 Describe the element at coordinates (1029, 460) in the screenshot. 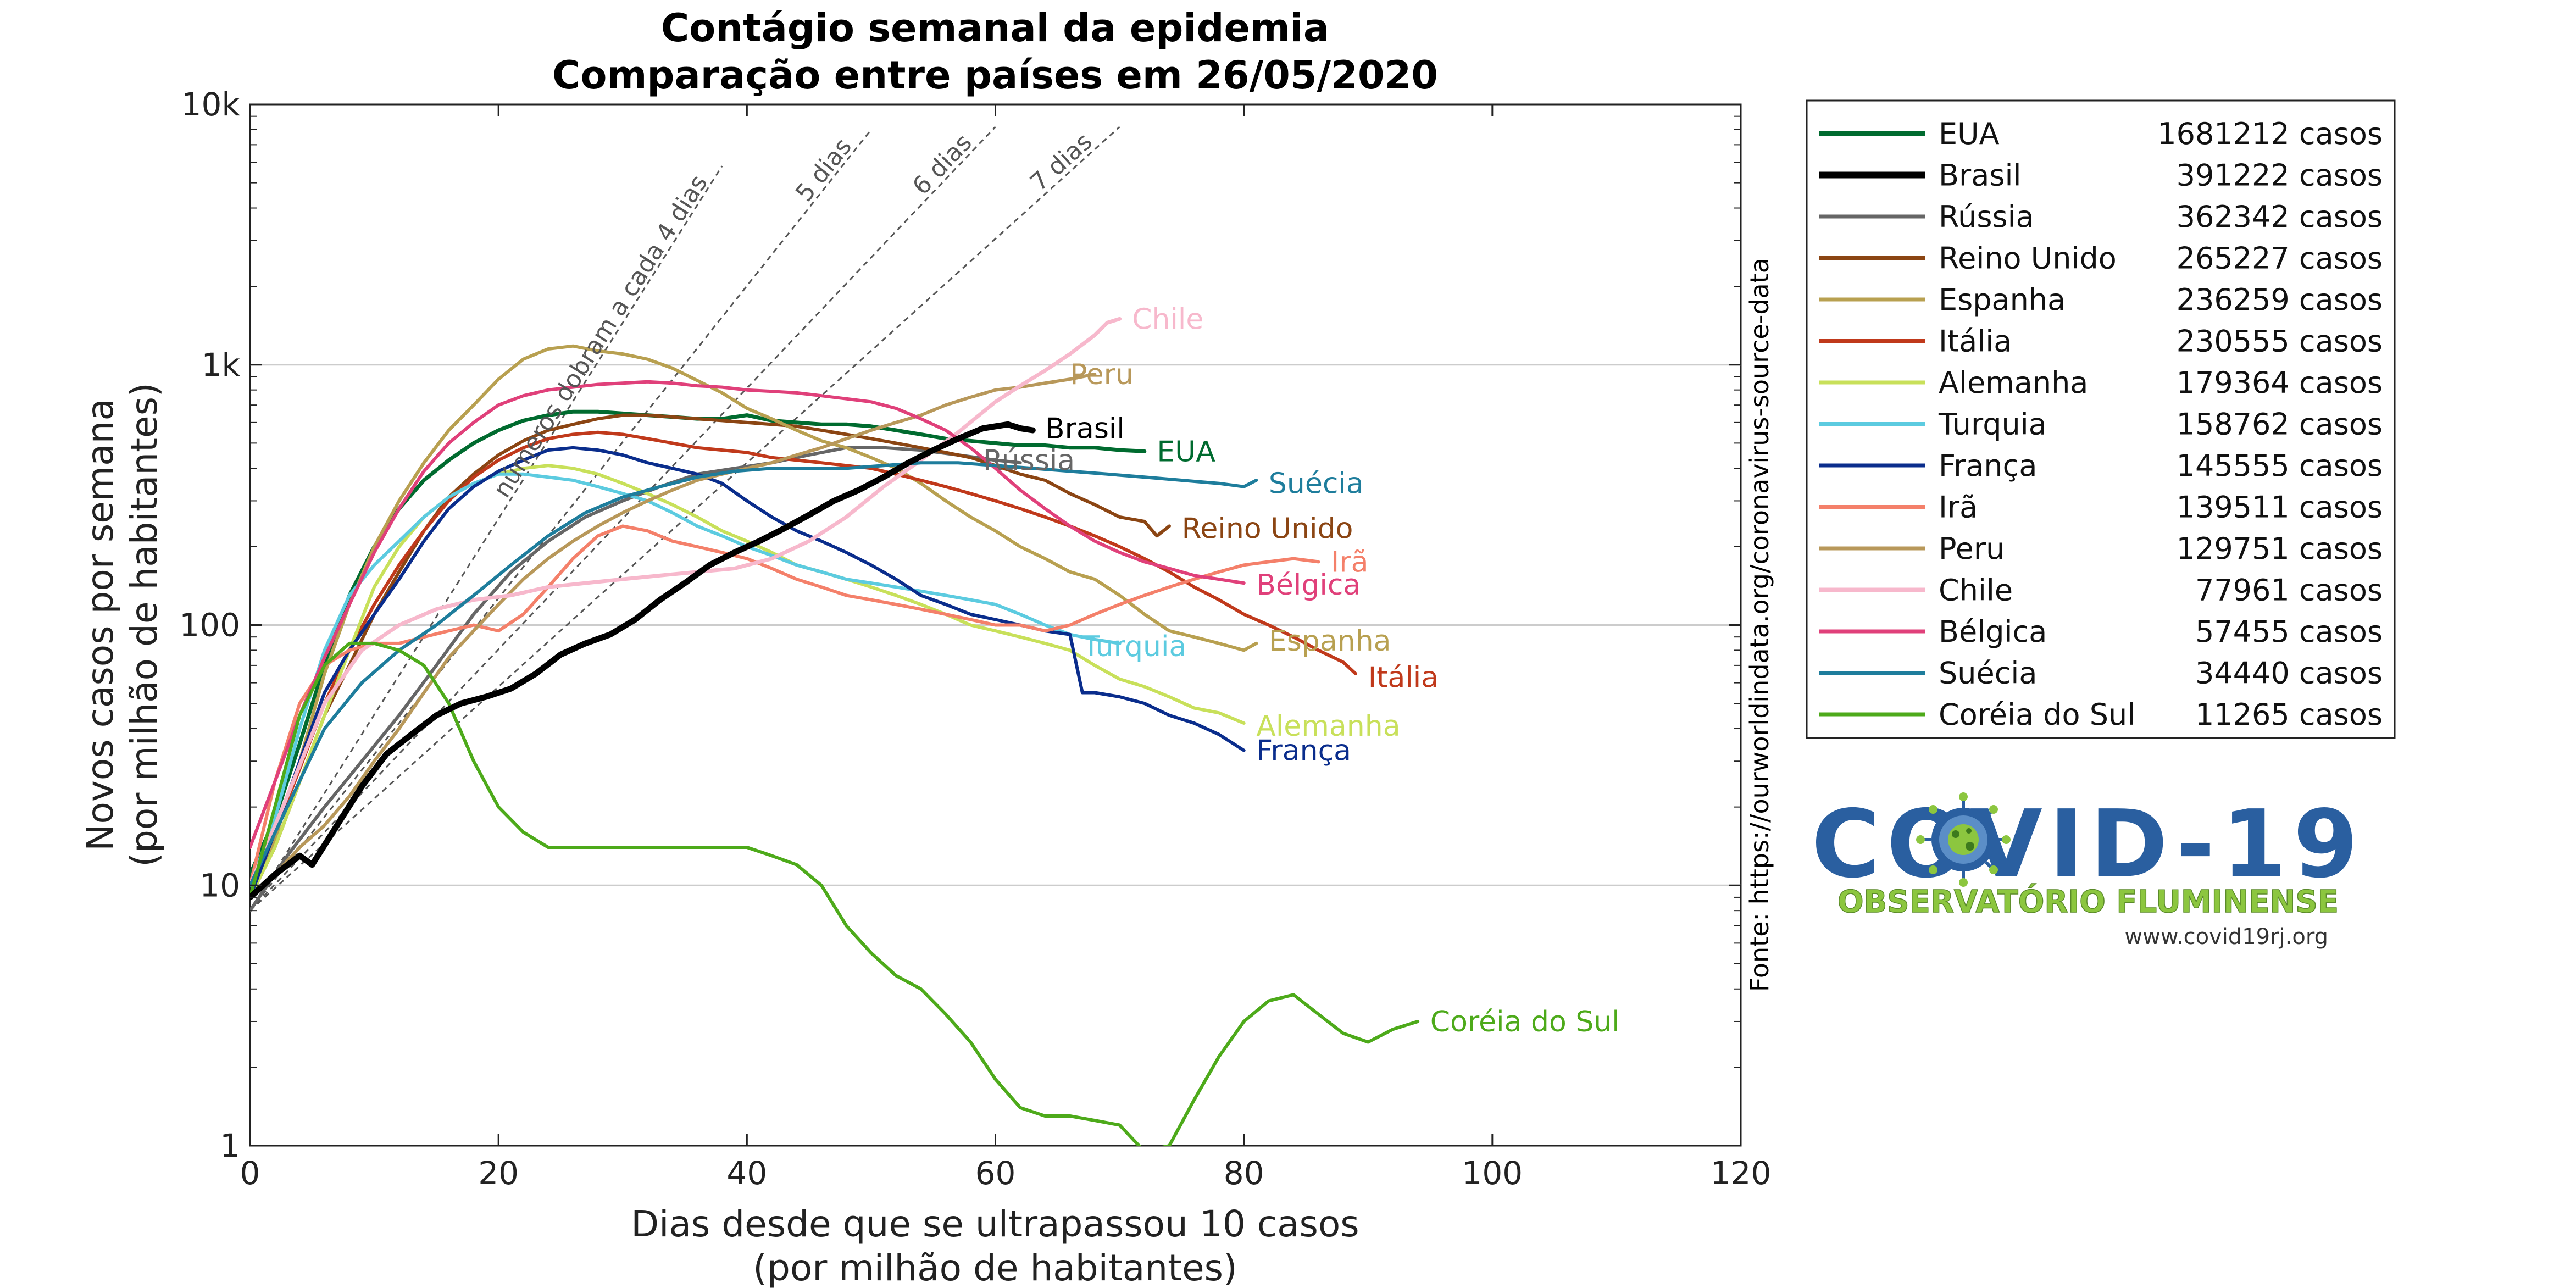

I see `line-label-russia: Rússia` at that location.